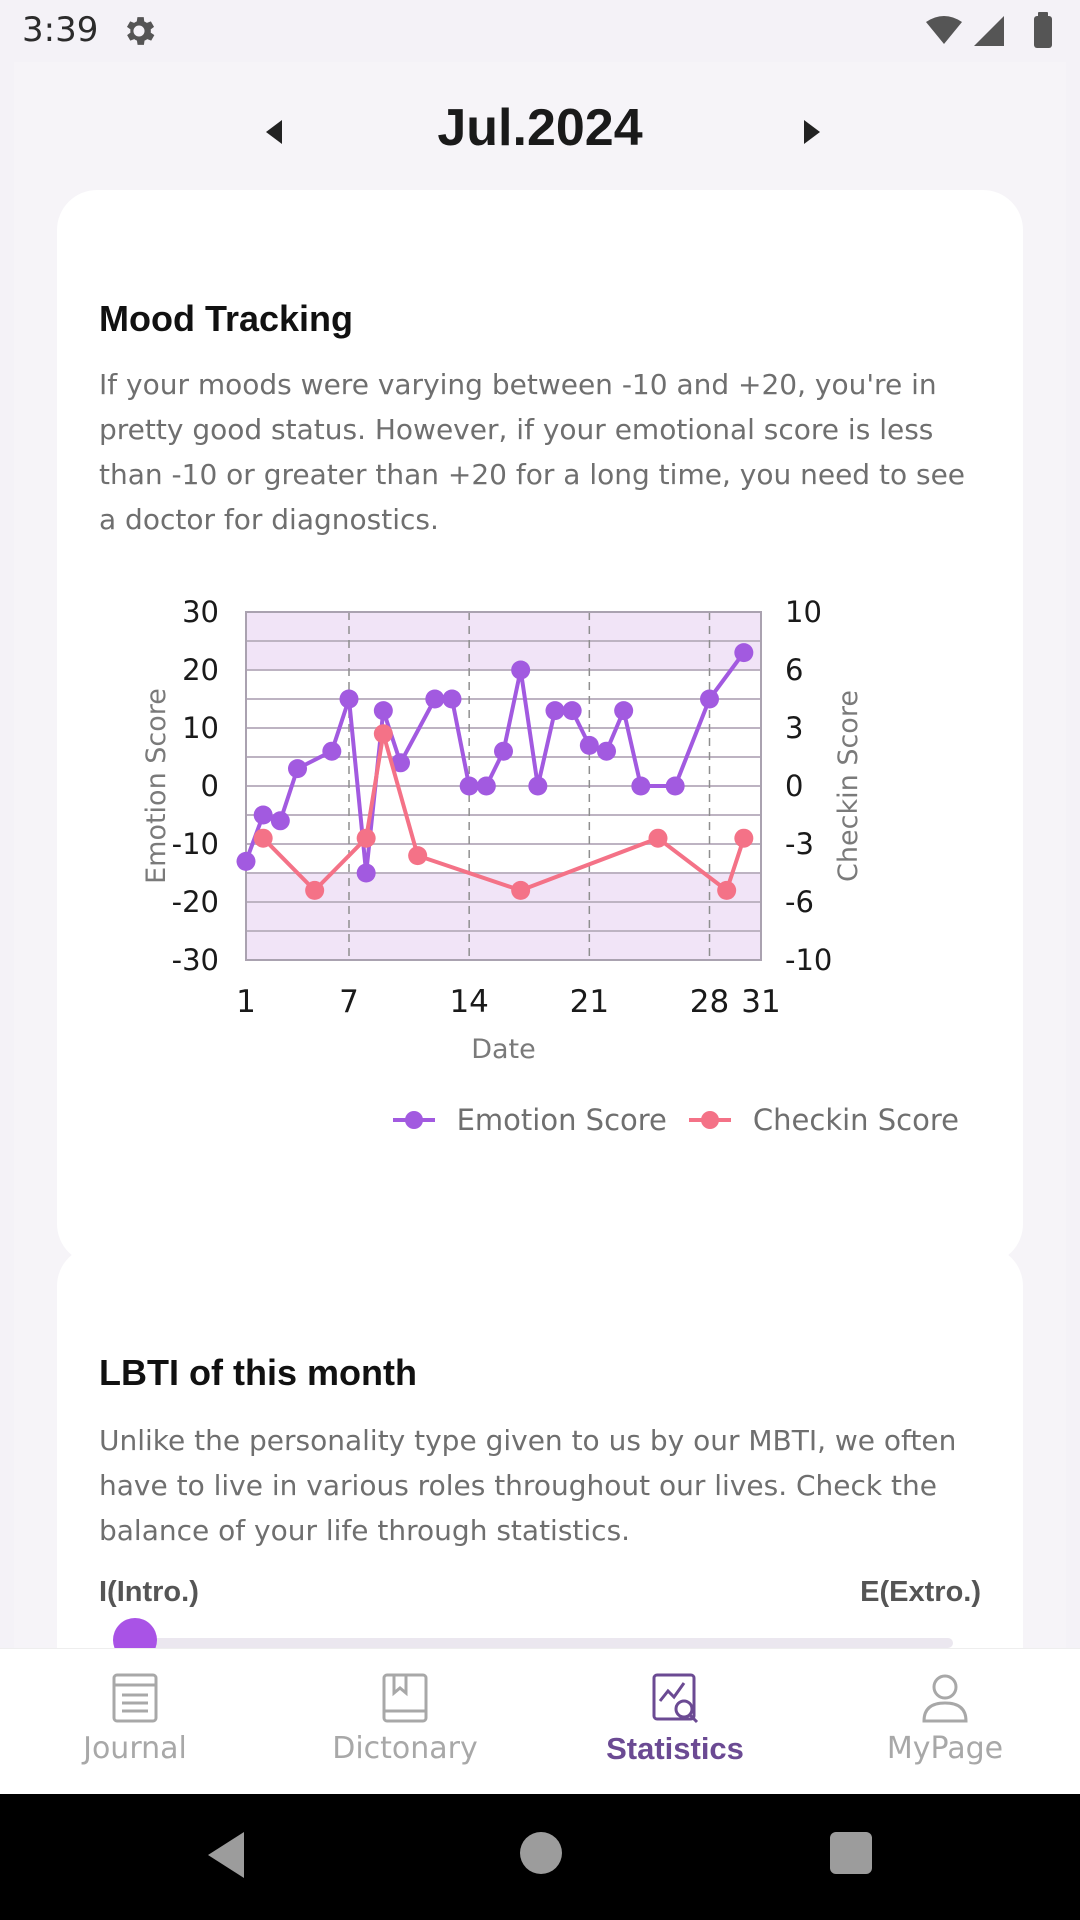 This screenshot has width=1080, height=1920. Describe the element at coordinates (200, 612) in the screenshot. I see `y-left-tick-label: 30` at that location.